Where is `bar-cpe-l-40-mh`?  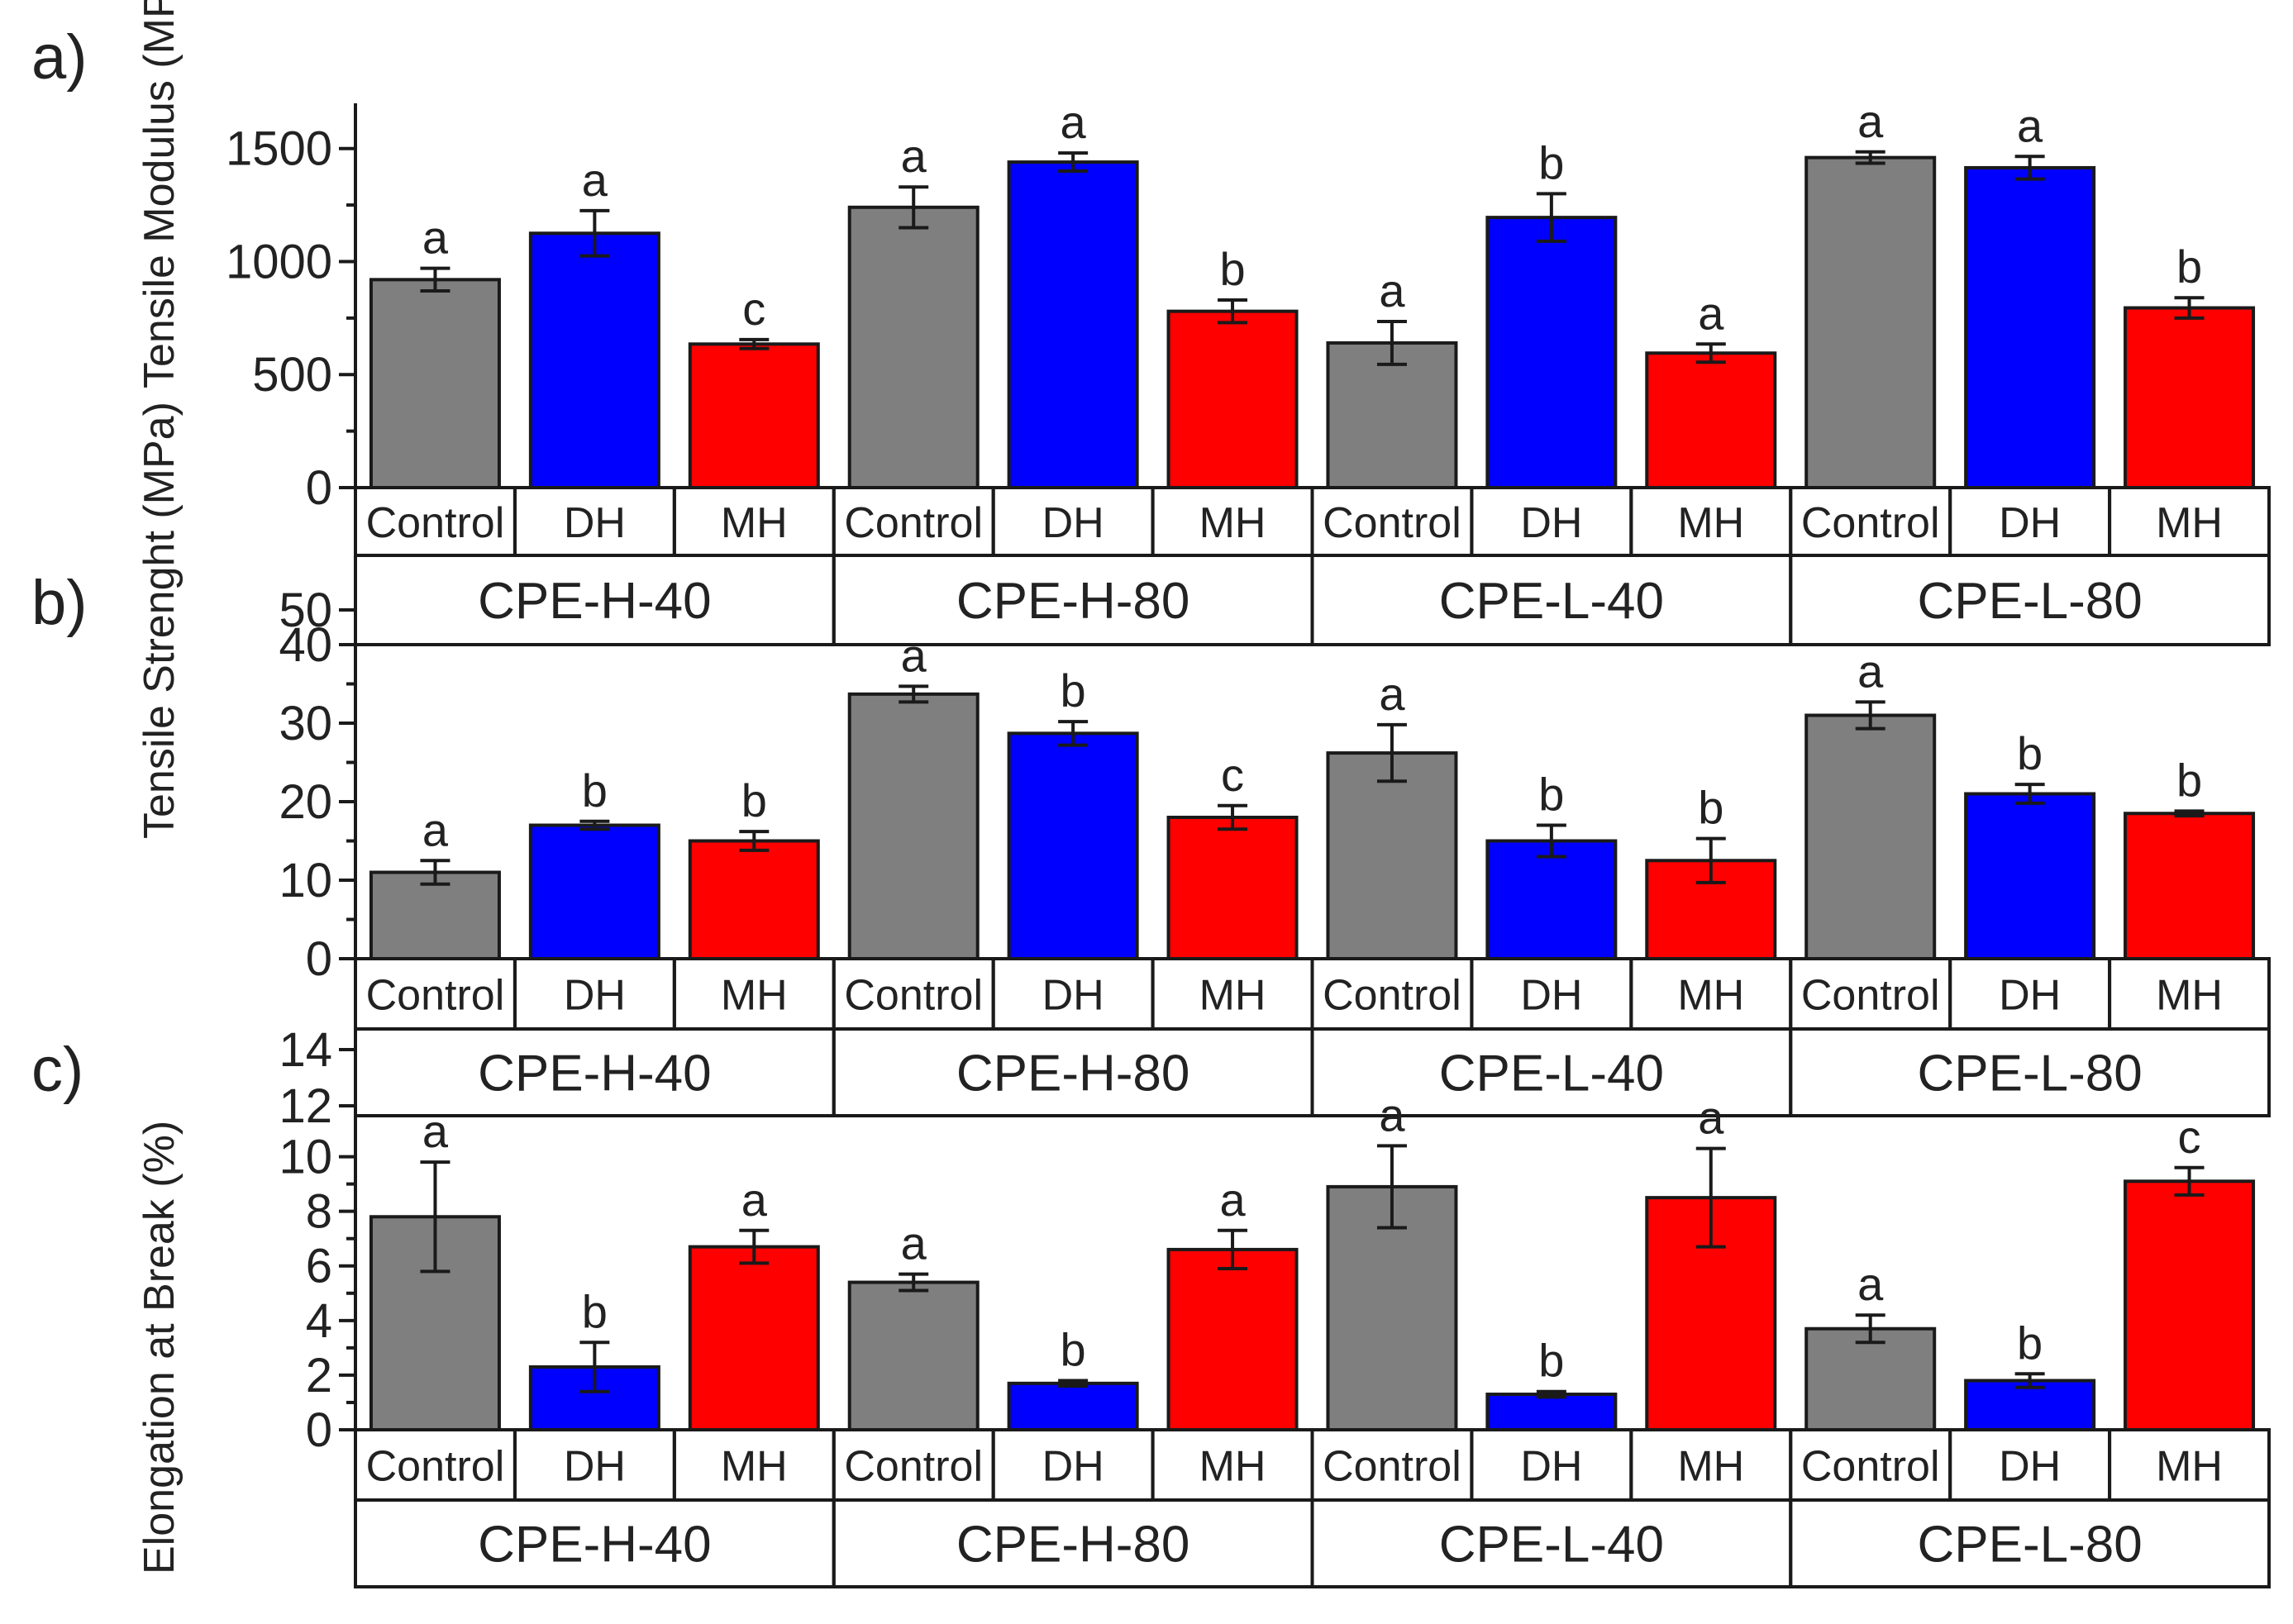
bar-cpe-l-40-mh is located at coordinates (1711, 420).